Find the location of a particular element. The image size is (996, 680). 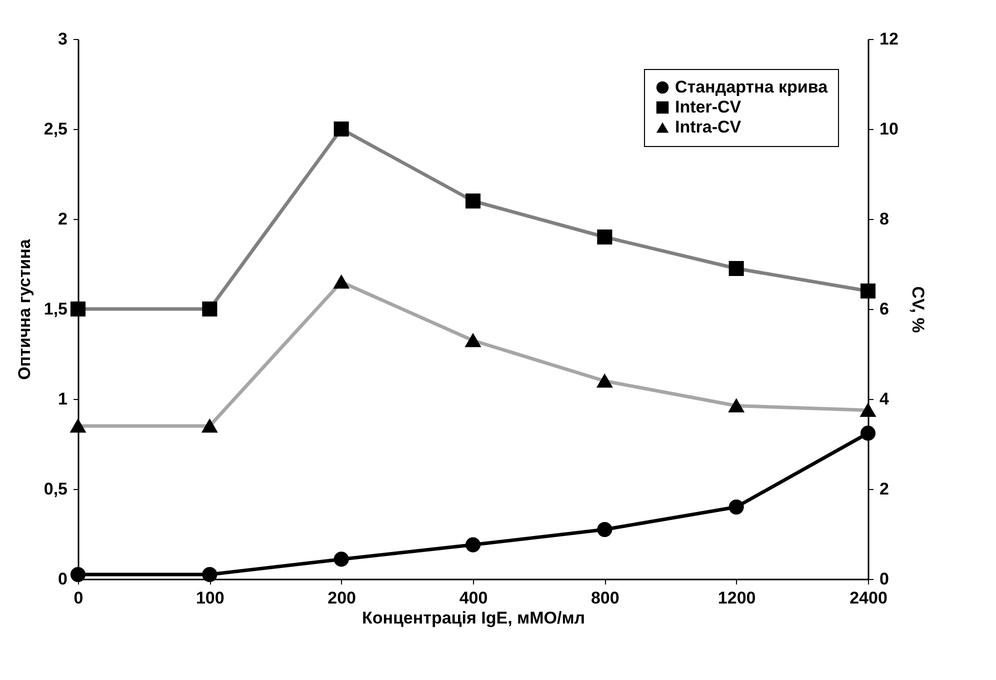

y2-tick-label: 12 is located at coordinates (889, 39).